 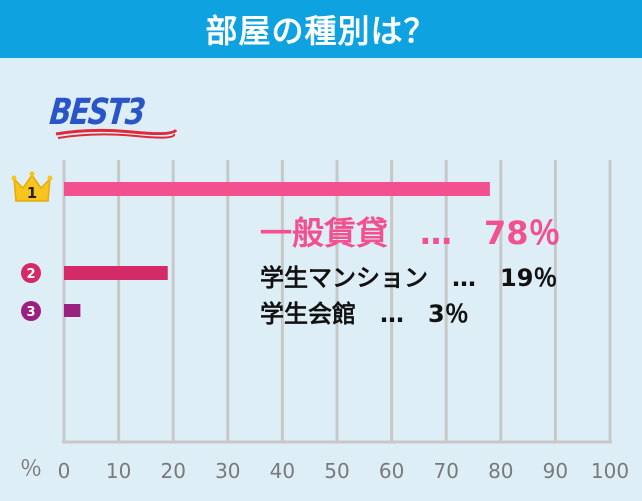 I want to click on rank-1-label: 1, so click(x=32, y=193).